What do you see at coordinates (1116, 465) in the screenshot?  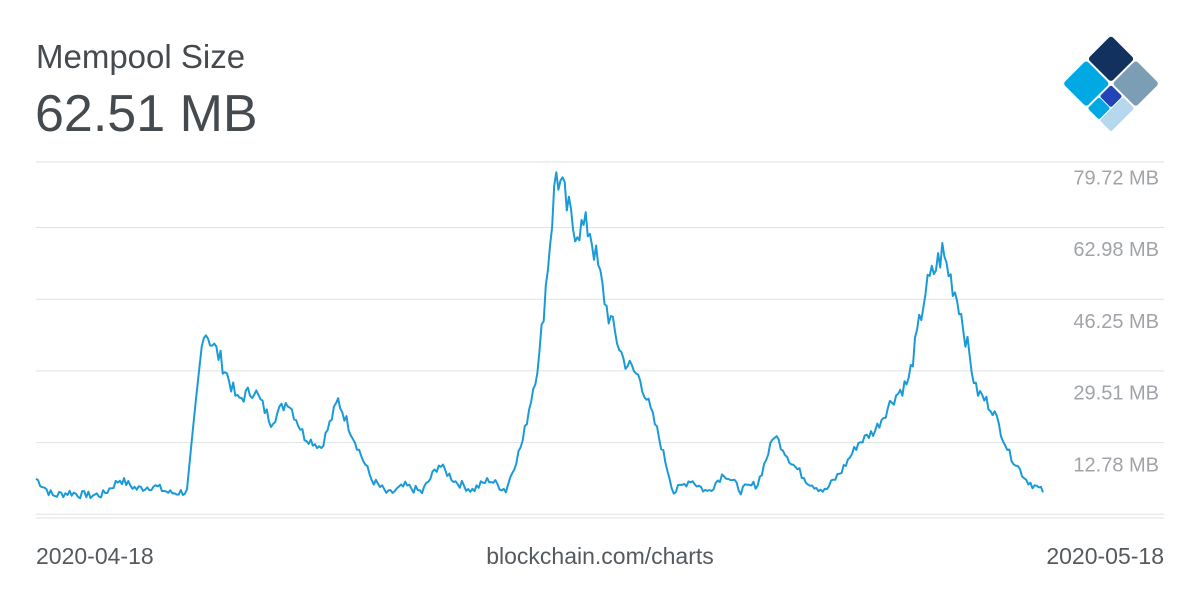 I see `y-tick-label: 12.78 MB` at bounding box center [1116, 465].